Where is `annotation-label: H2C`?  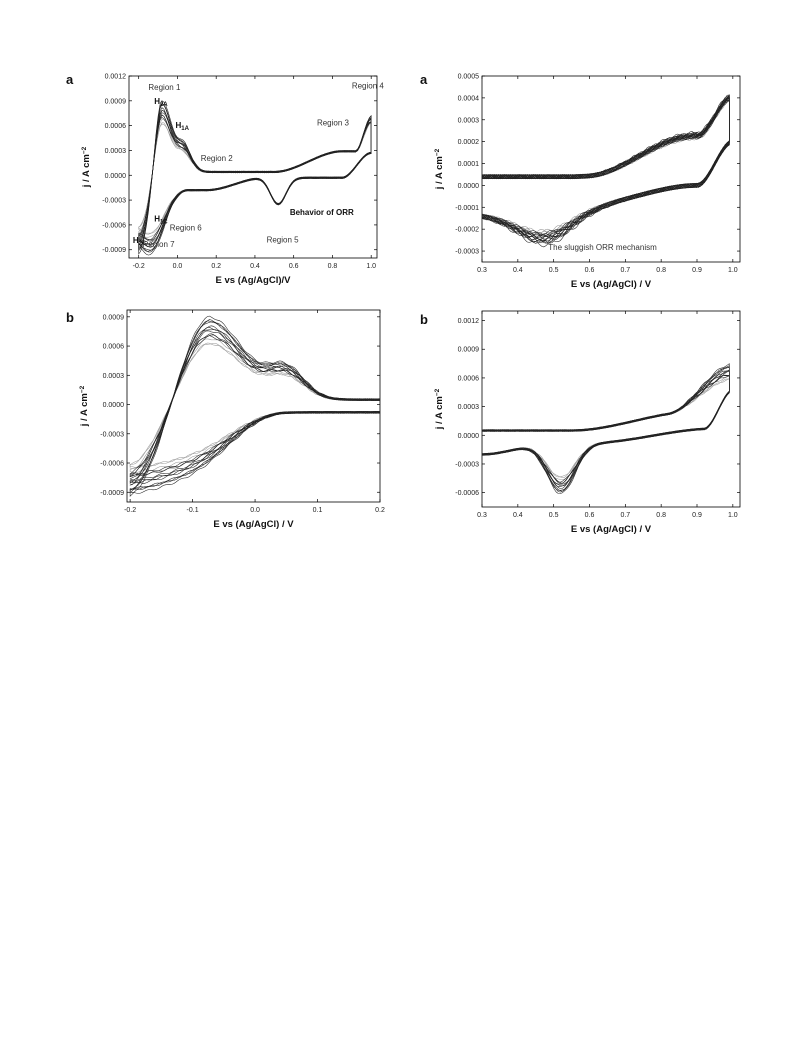
annotation-label: H2C is located at coordinates (140, 241).